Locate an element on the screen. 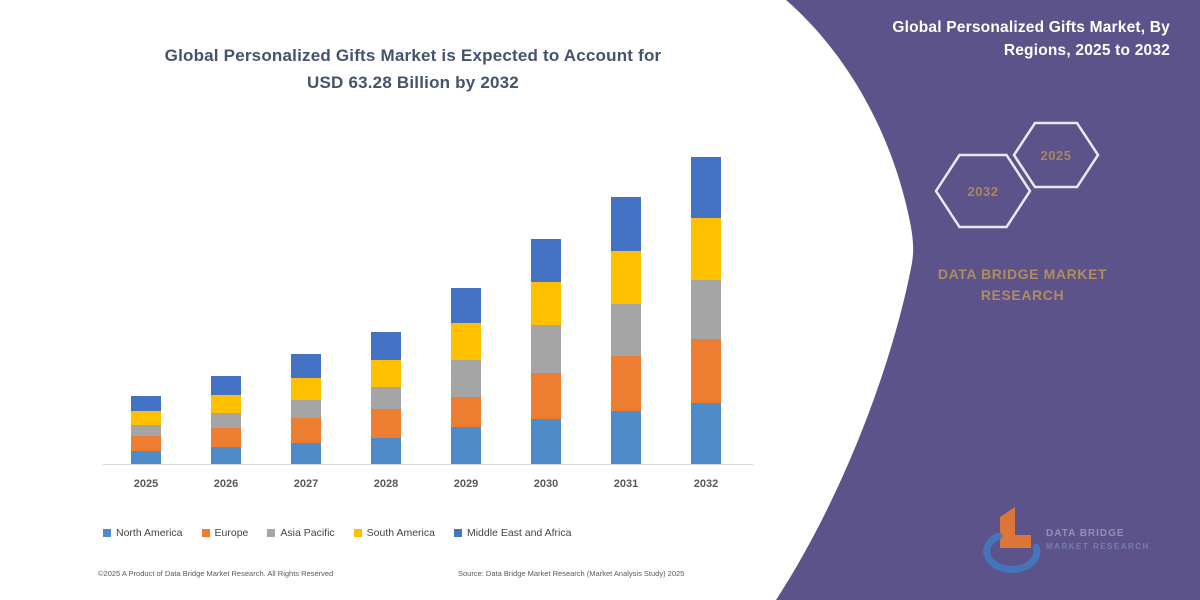  bar-segment-2031-asia-pacific is located at coordinates (626, 330).